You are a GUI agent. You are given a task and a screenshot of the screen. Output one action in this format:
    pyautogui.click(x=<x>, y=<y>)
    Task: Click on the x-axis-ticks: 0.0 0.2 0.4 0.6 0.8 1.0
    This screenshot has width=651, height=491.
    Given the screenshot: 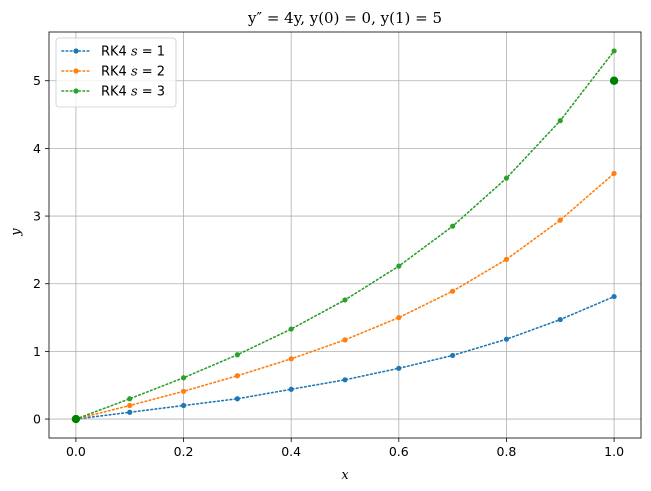 What is the action you would take?
    pyautogui.click(x=345, y=448)
    